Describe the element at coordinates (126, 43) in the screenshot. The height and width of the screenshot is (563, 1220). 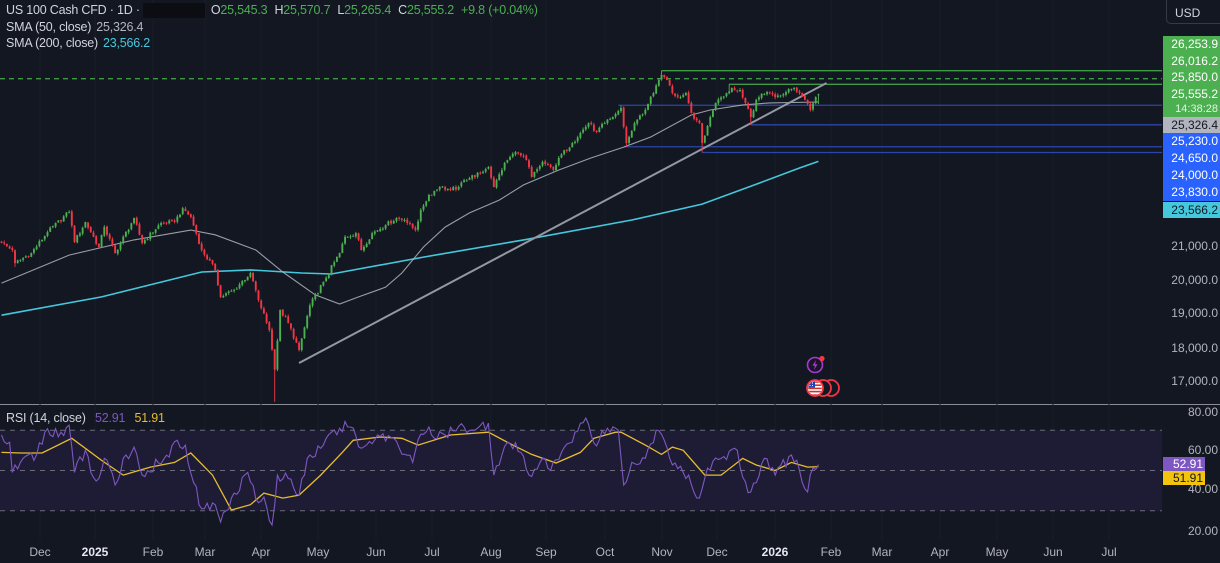
I see `sma200-legend-value: 23,566.2` at that location.